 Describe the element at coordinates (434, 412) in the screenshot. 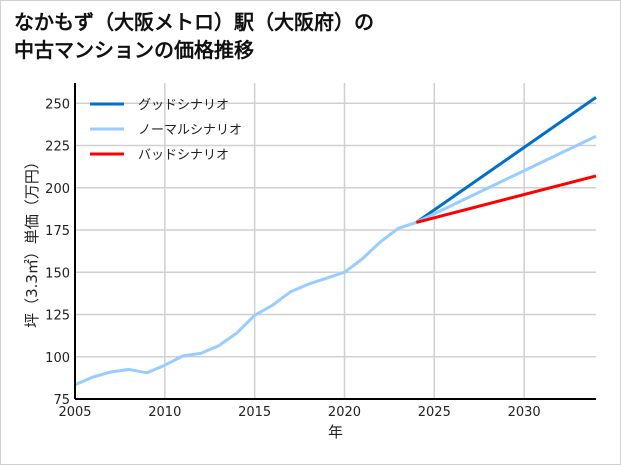

I see `x-tick-label: 2025` at that location.